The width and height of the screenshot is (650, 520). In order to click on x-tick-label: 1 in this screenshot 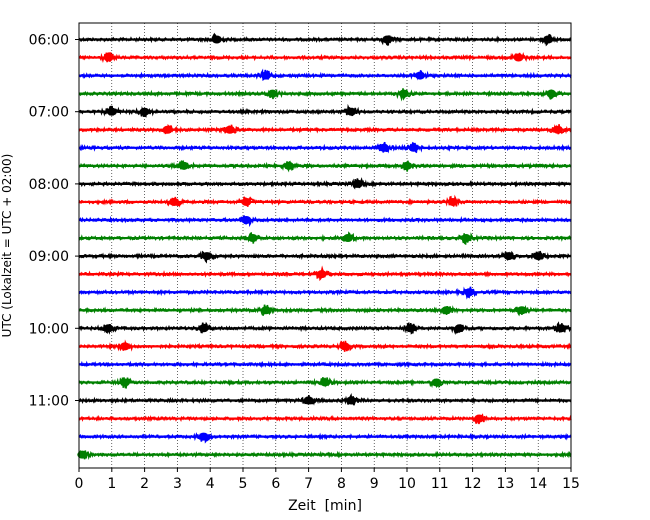, I will do `click(111, 484)`.